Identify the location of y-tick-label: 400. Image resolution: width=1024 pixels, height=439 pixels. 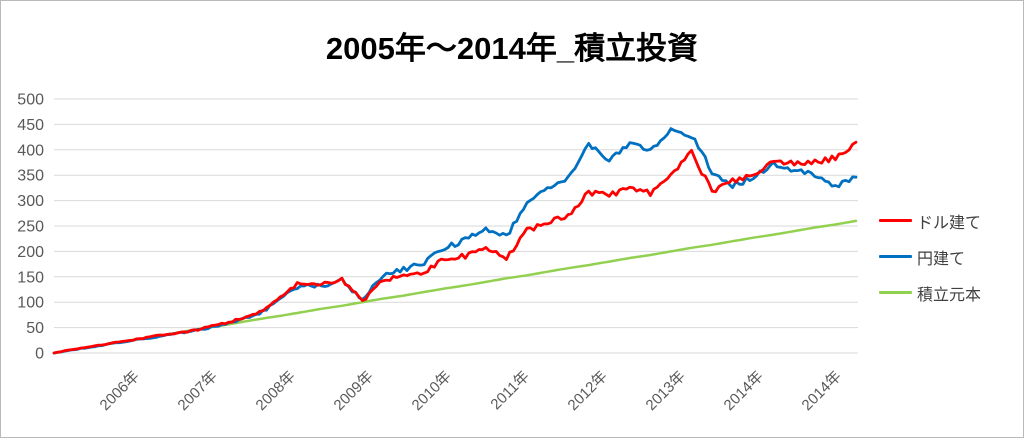
(30, 150).